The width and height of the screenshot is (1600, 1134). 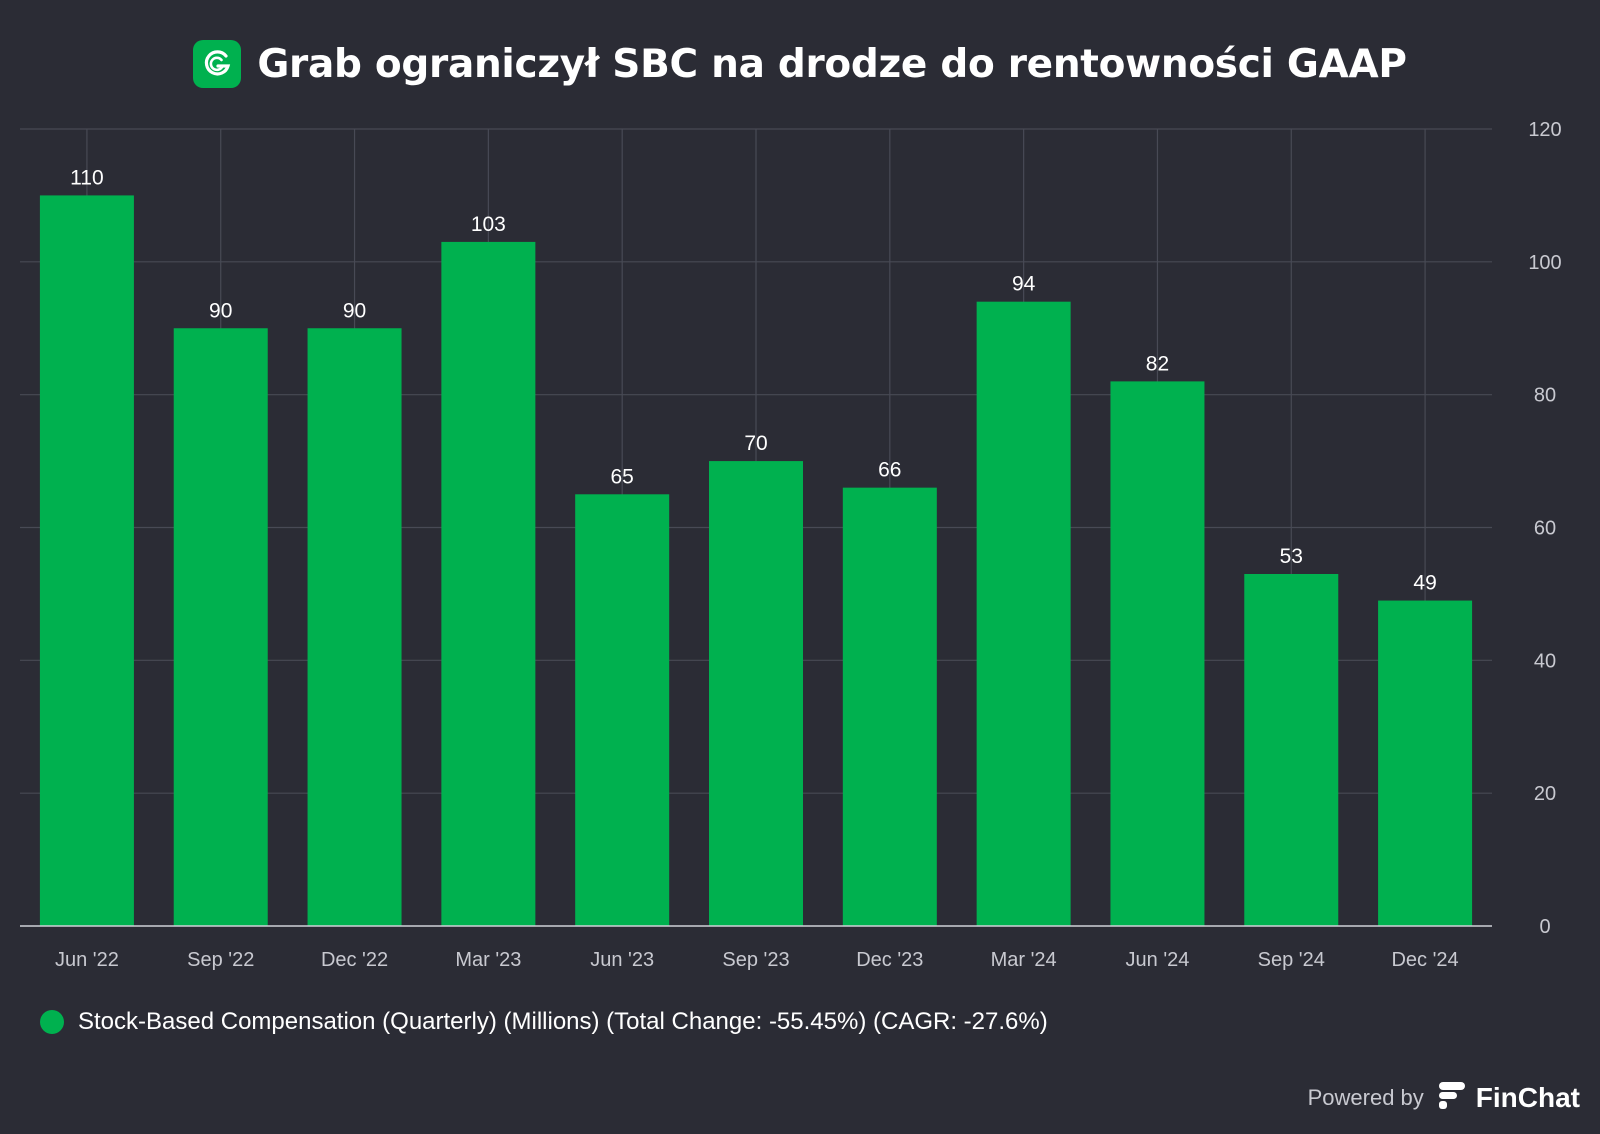 I want to click on y-tick-label: 100, so click(x=1544, y=263).